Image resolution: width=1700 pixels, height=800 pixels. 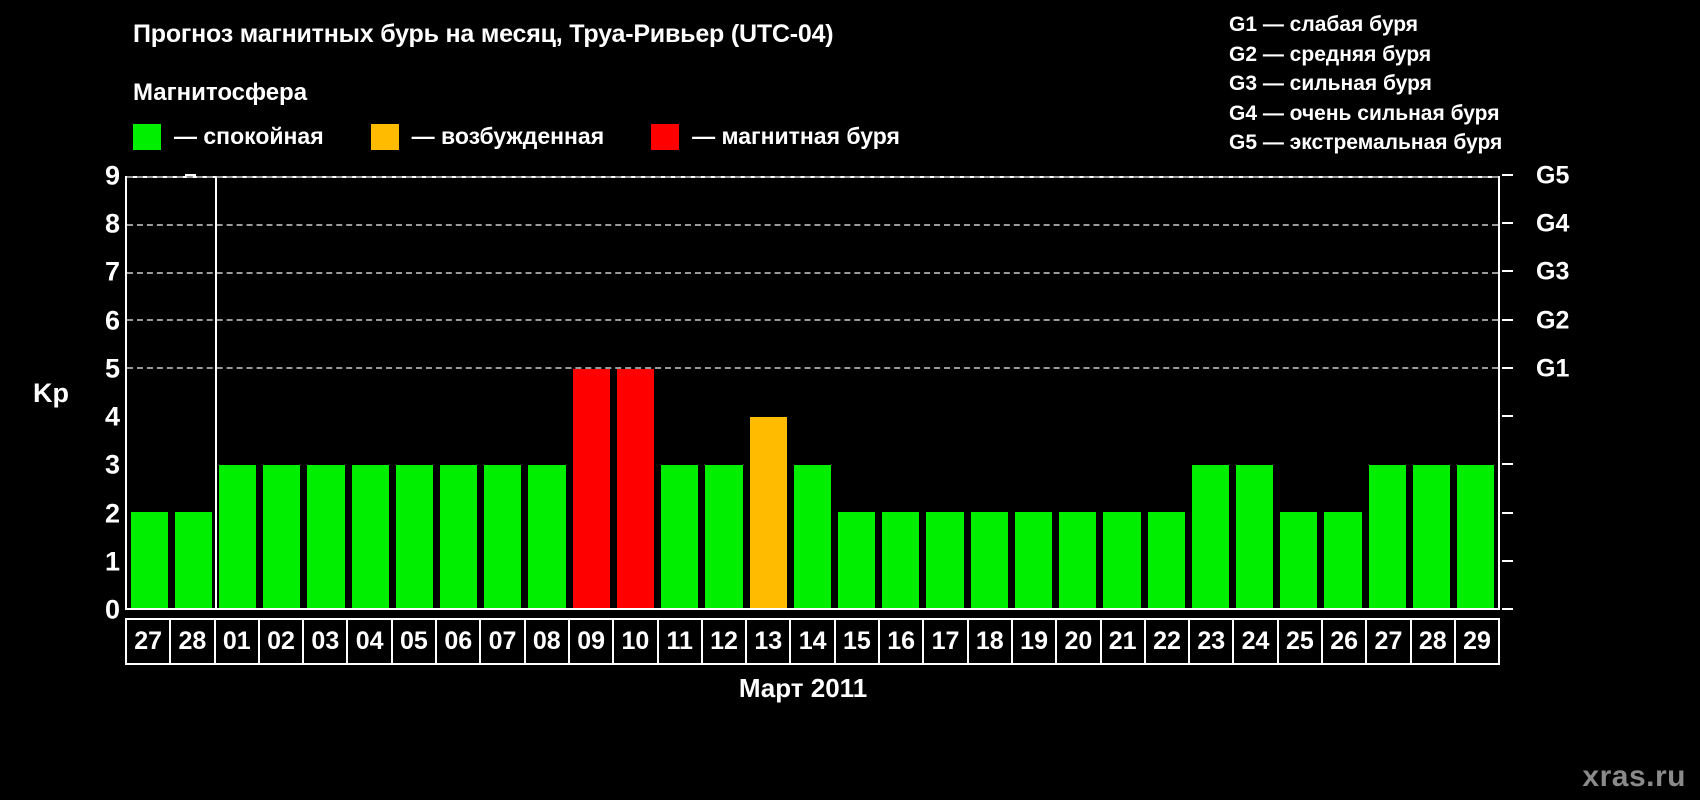 I want to click on color-swatch-quiet-icon, so click(x=147, y=136).